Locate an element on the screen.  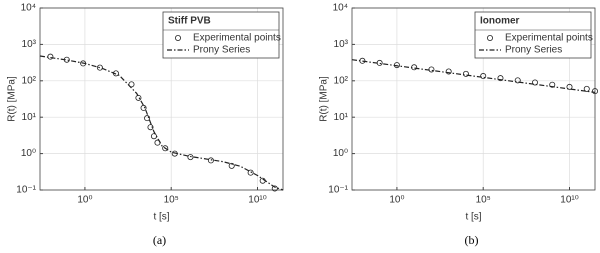
legend-title: Ionomer is located at coordinates (500, 21).